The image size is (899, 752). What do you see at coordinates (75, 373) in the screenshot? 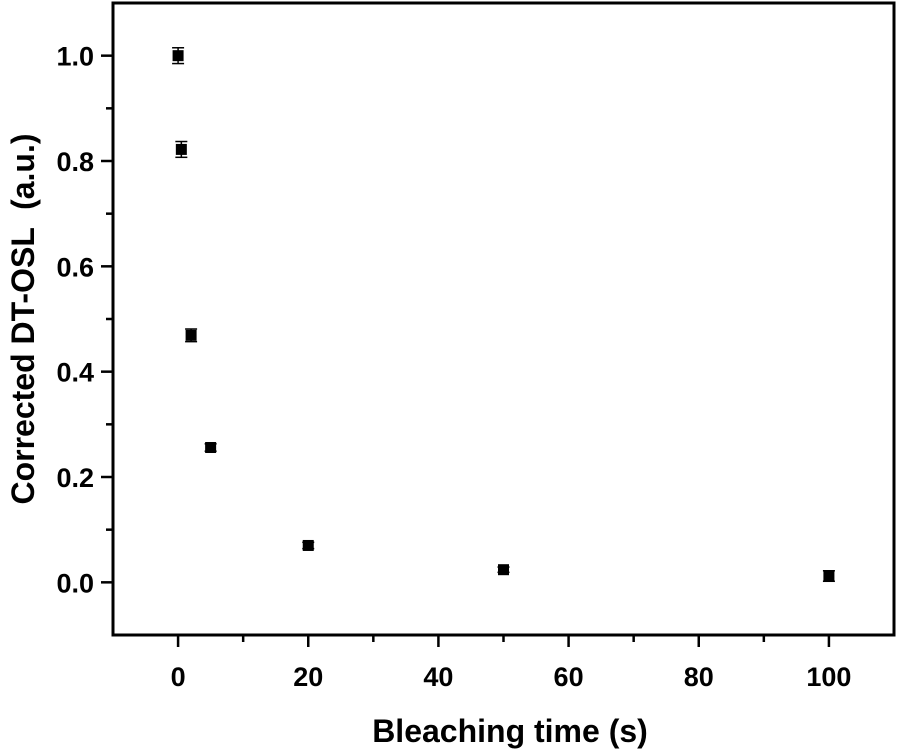
I see `y-tick-label: 0.4` at bounding box center [75, 373].